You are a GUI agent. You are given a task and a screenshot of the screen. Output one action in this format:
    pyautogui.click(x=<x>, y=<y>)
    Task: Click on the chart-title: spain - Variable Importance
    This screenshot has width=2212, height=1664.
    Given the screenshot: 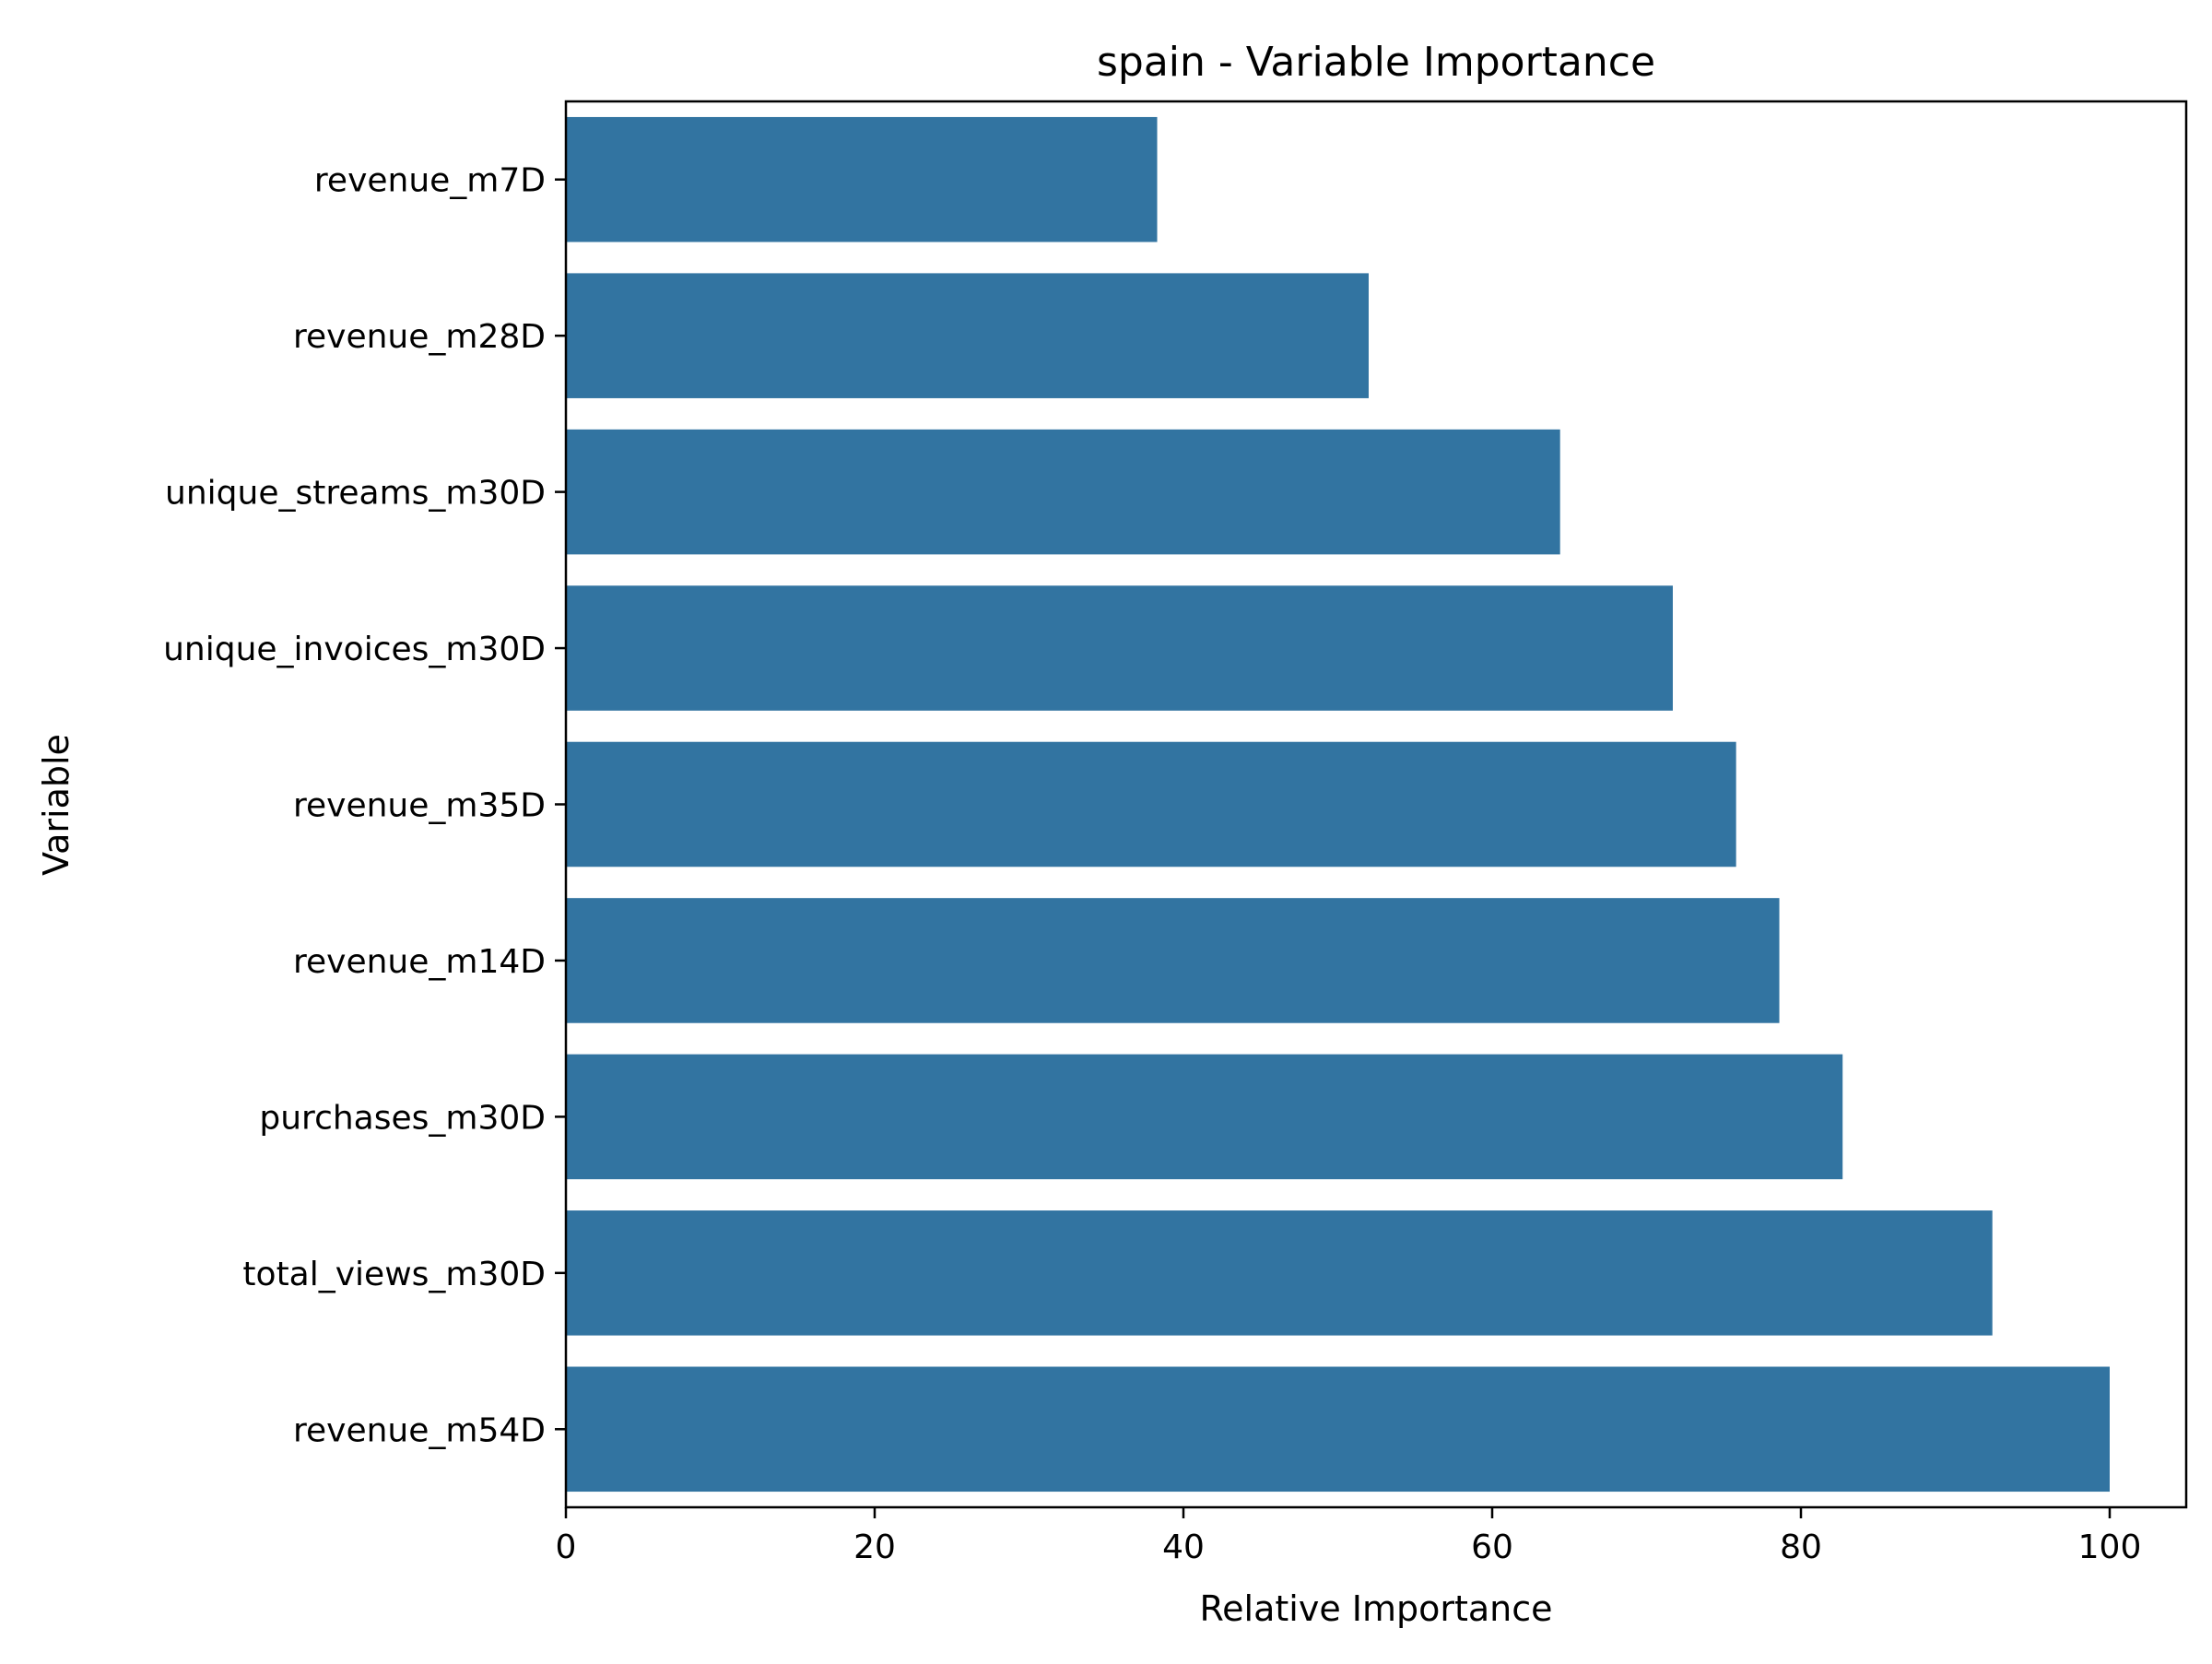 What is the action you would take?
    pyautogui.click(x=1376, y=62)
    